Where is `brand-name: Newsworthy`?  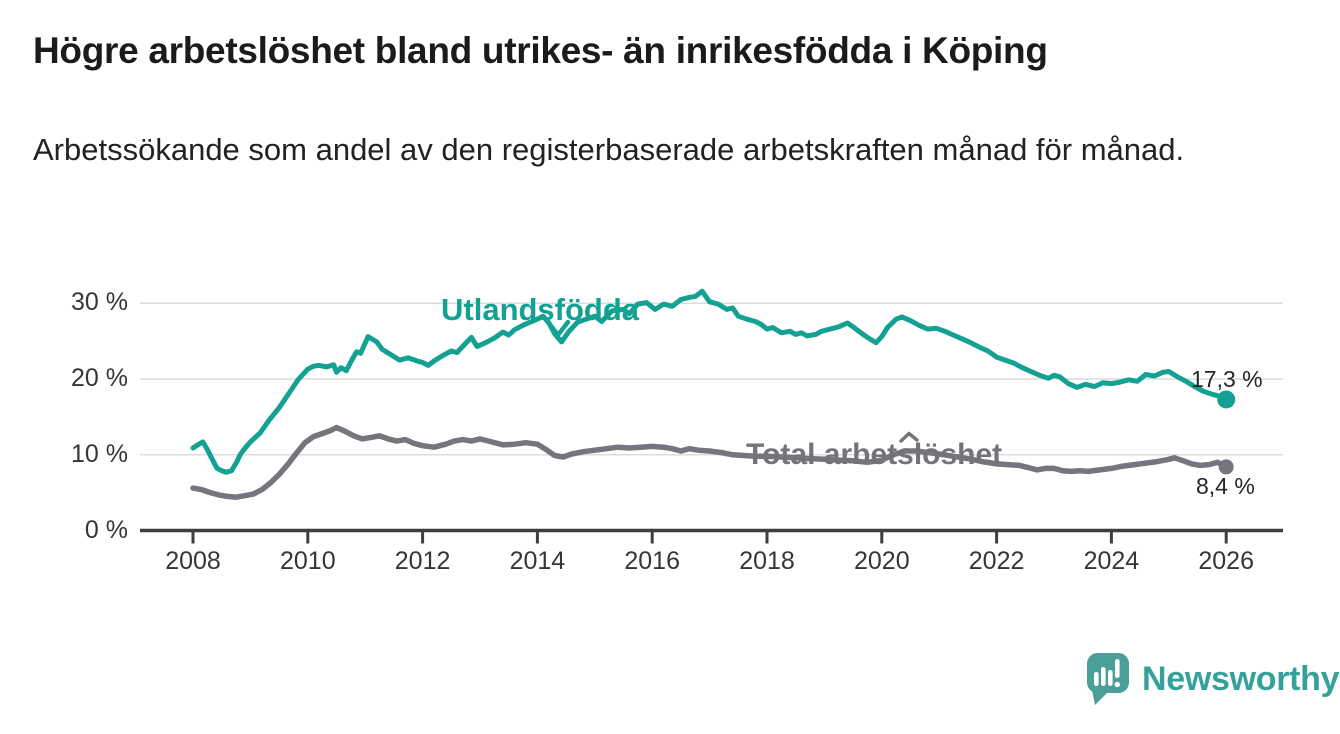 brand-name: Newsworthy is located at coordinates (1241, 678).